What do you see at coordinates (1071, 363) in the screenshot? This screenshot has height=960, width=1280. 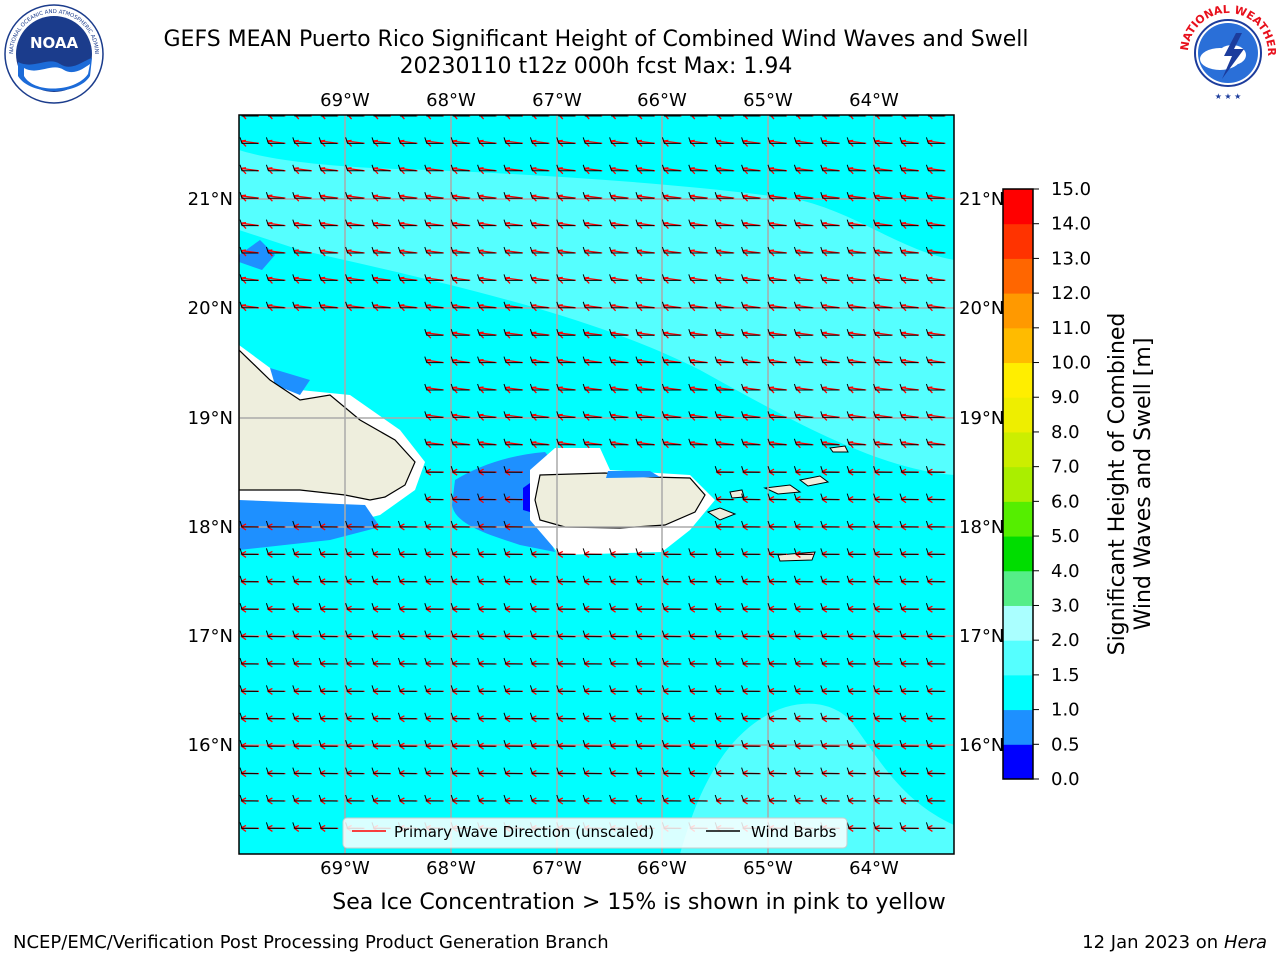 I see `colorbar-tick-label: 10.0` at bounding box center [1071, 363].